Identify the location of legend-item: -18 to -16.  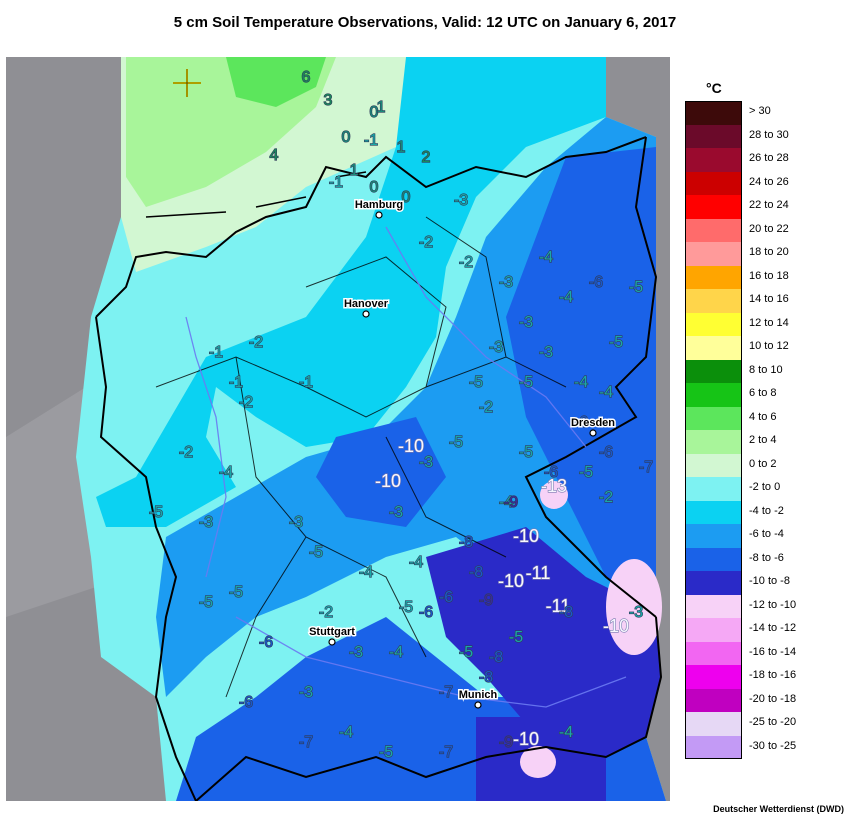
(765, 677).